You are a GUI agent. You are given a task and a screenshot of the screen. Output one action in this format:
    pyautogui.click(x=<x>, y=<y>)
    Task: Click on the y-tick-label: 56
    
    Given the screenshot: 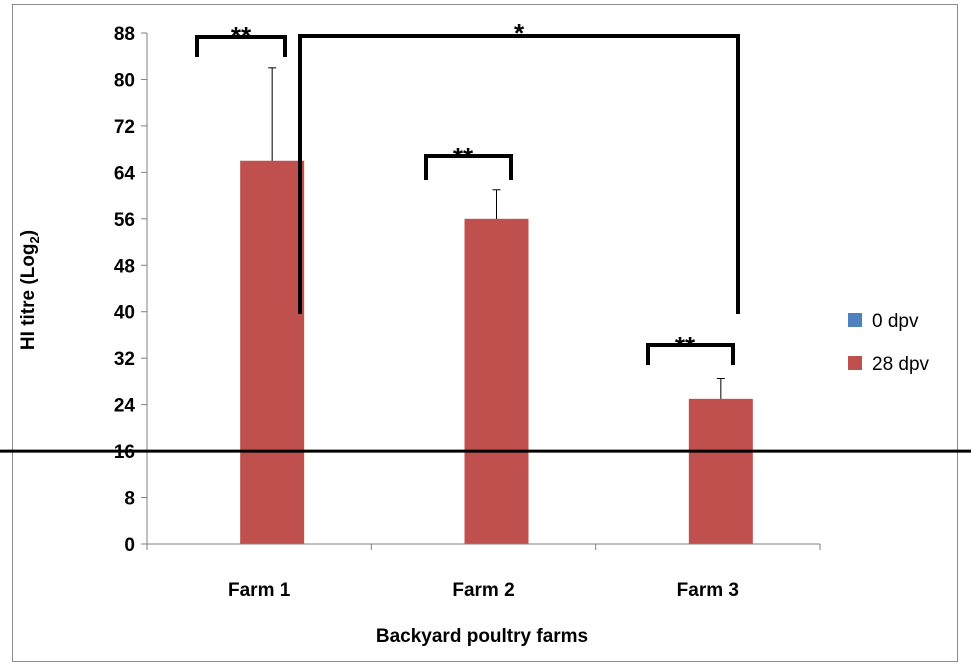 What is the action you would take?
    pyautogui.click(x=124, y=220)
    